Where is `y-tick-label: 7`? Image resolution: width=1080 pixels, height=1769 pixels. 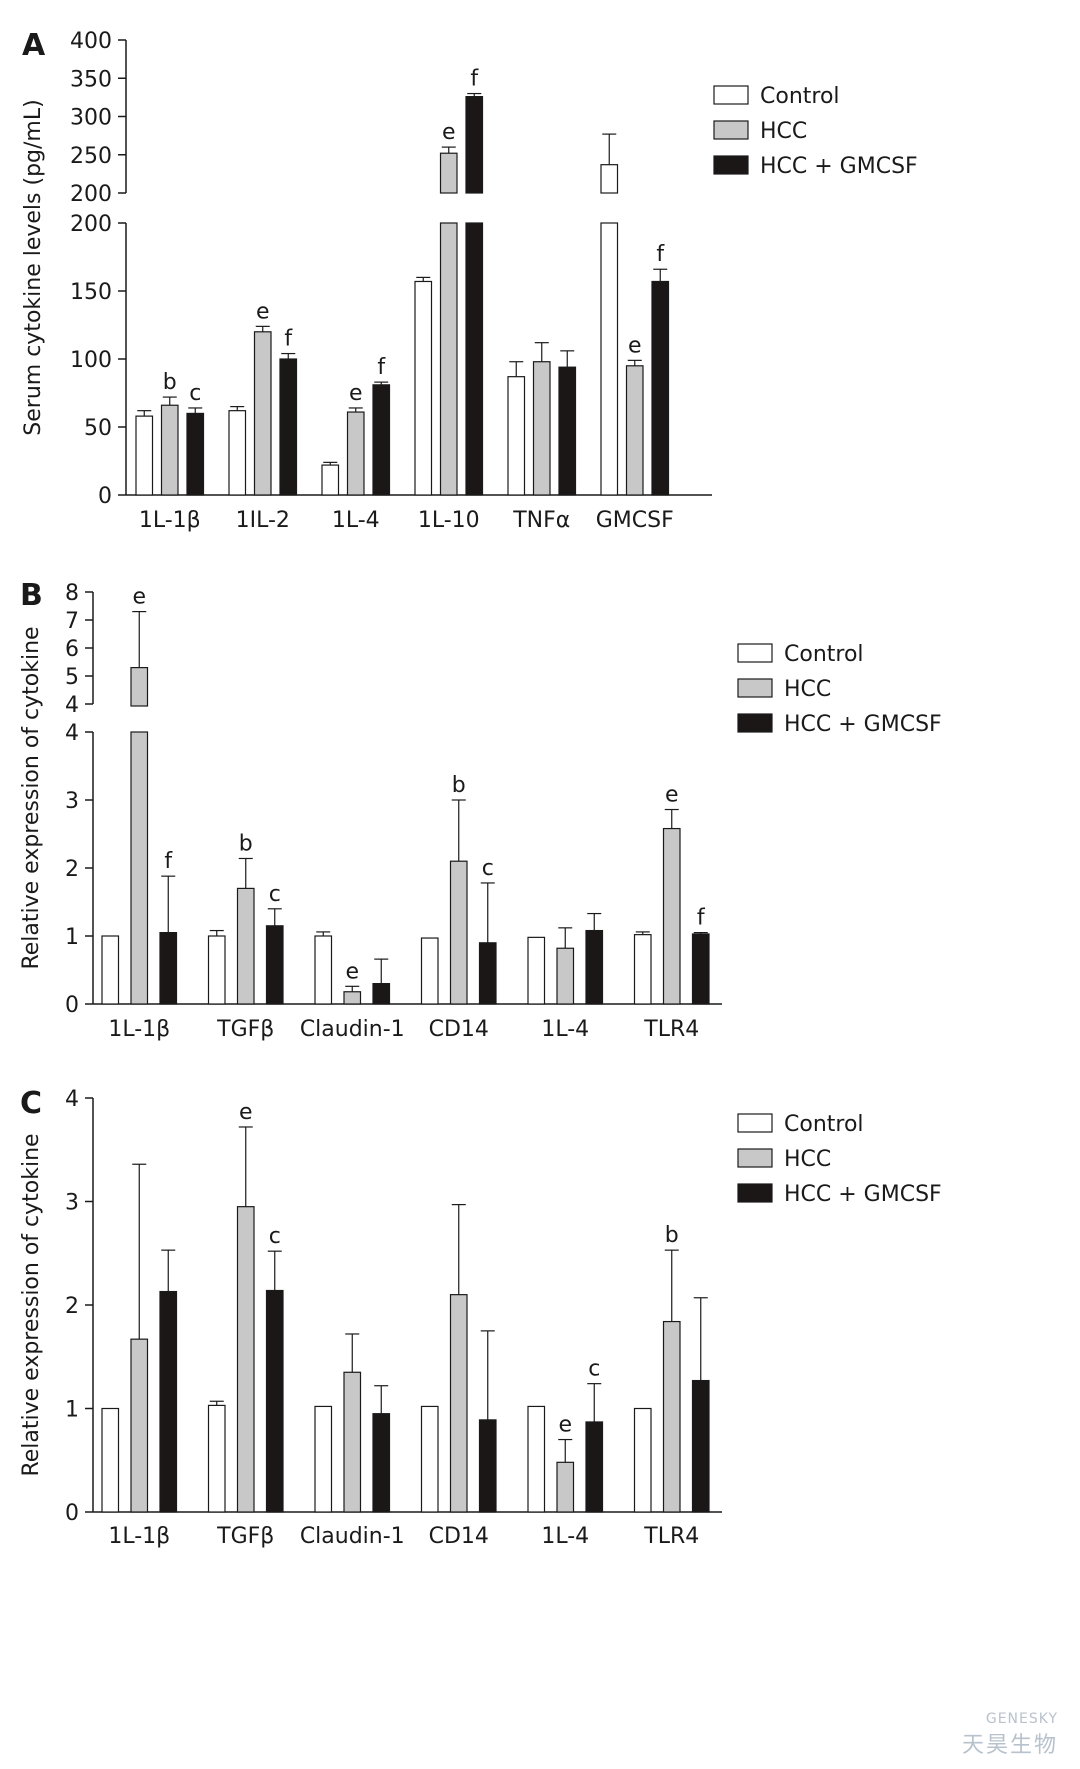 y-tick-label: 7 is located at coordinates (72, 621).